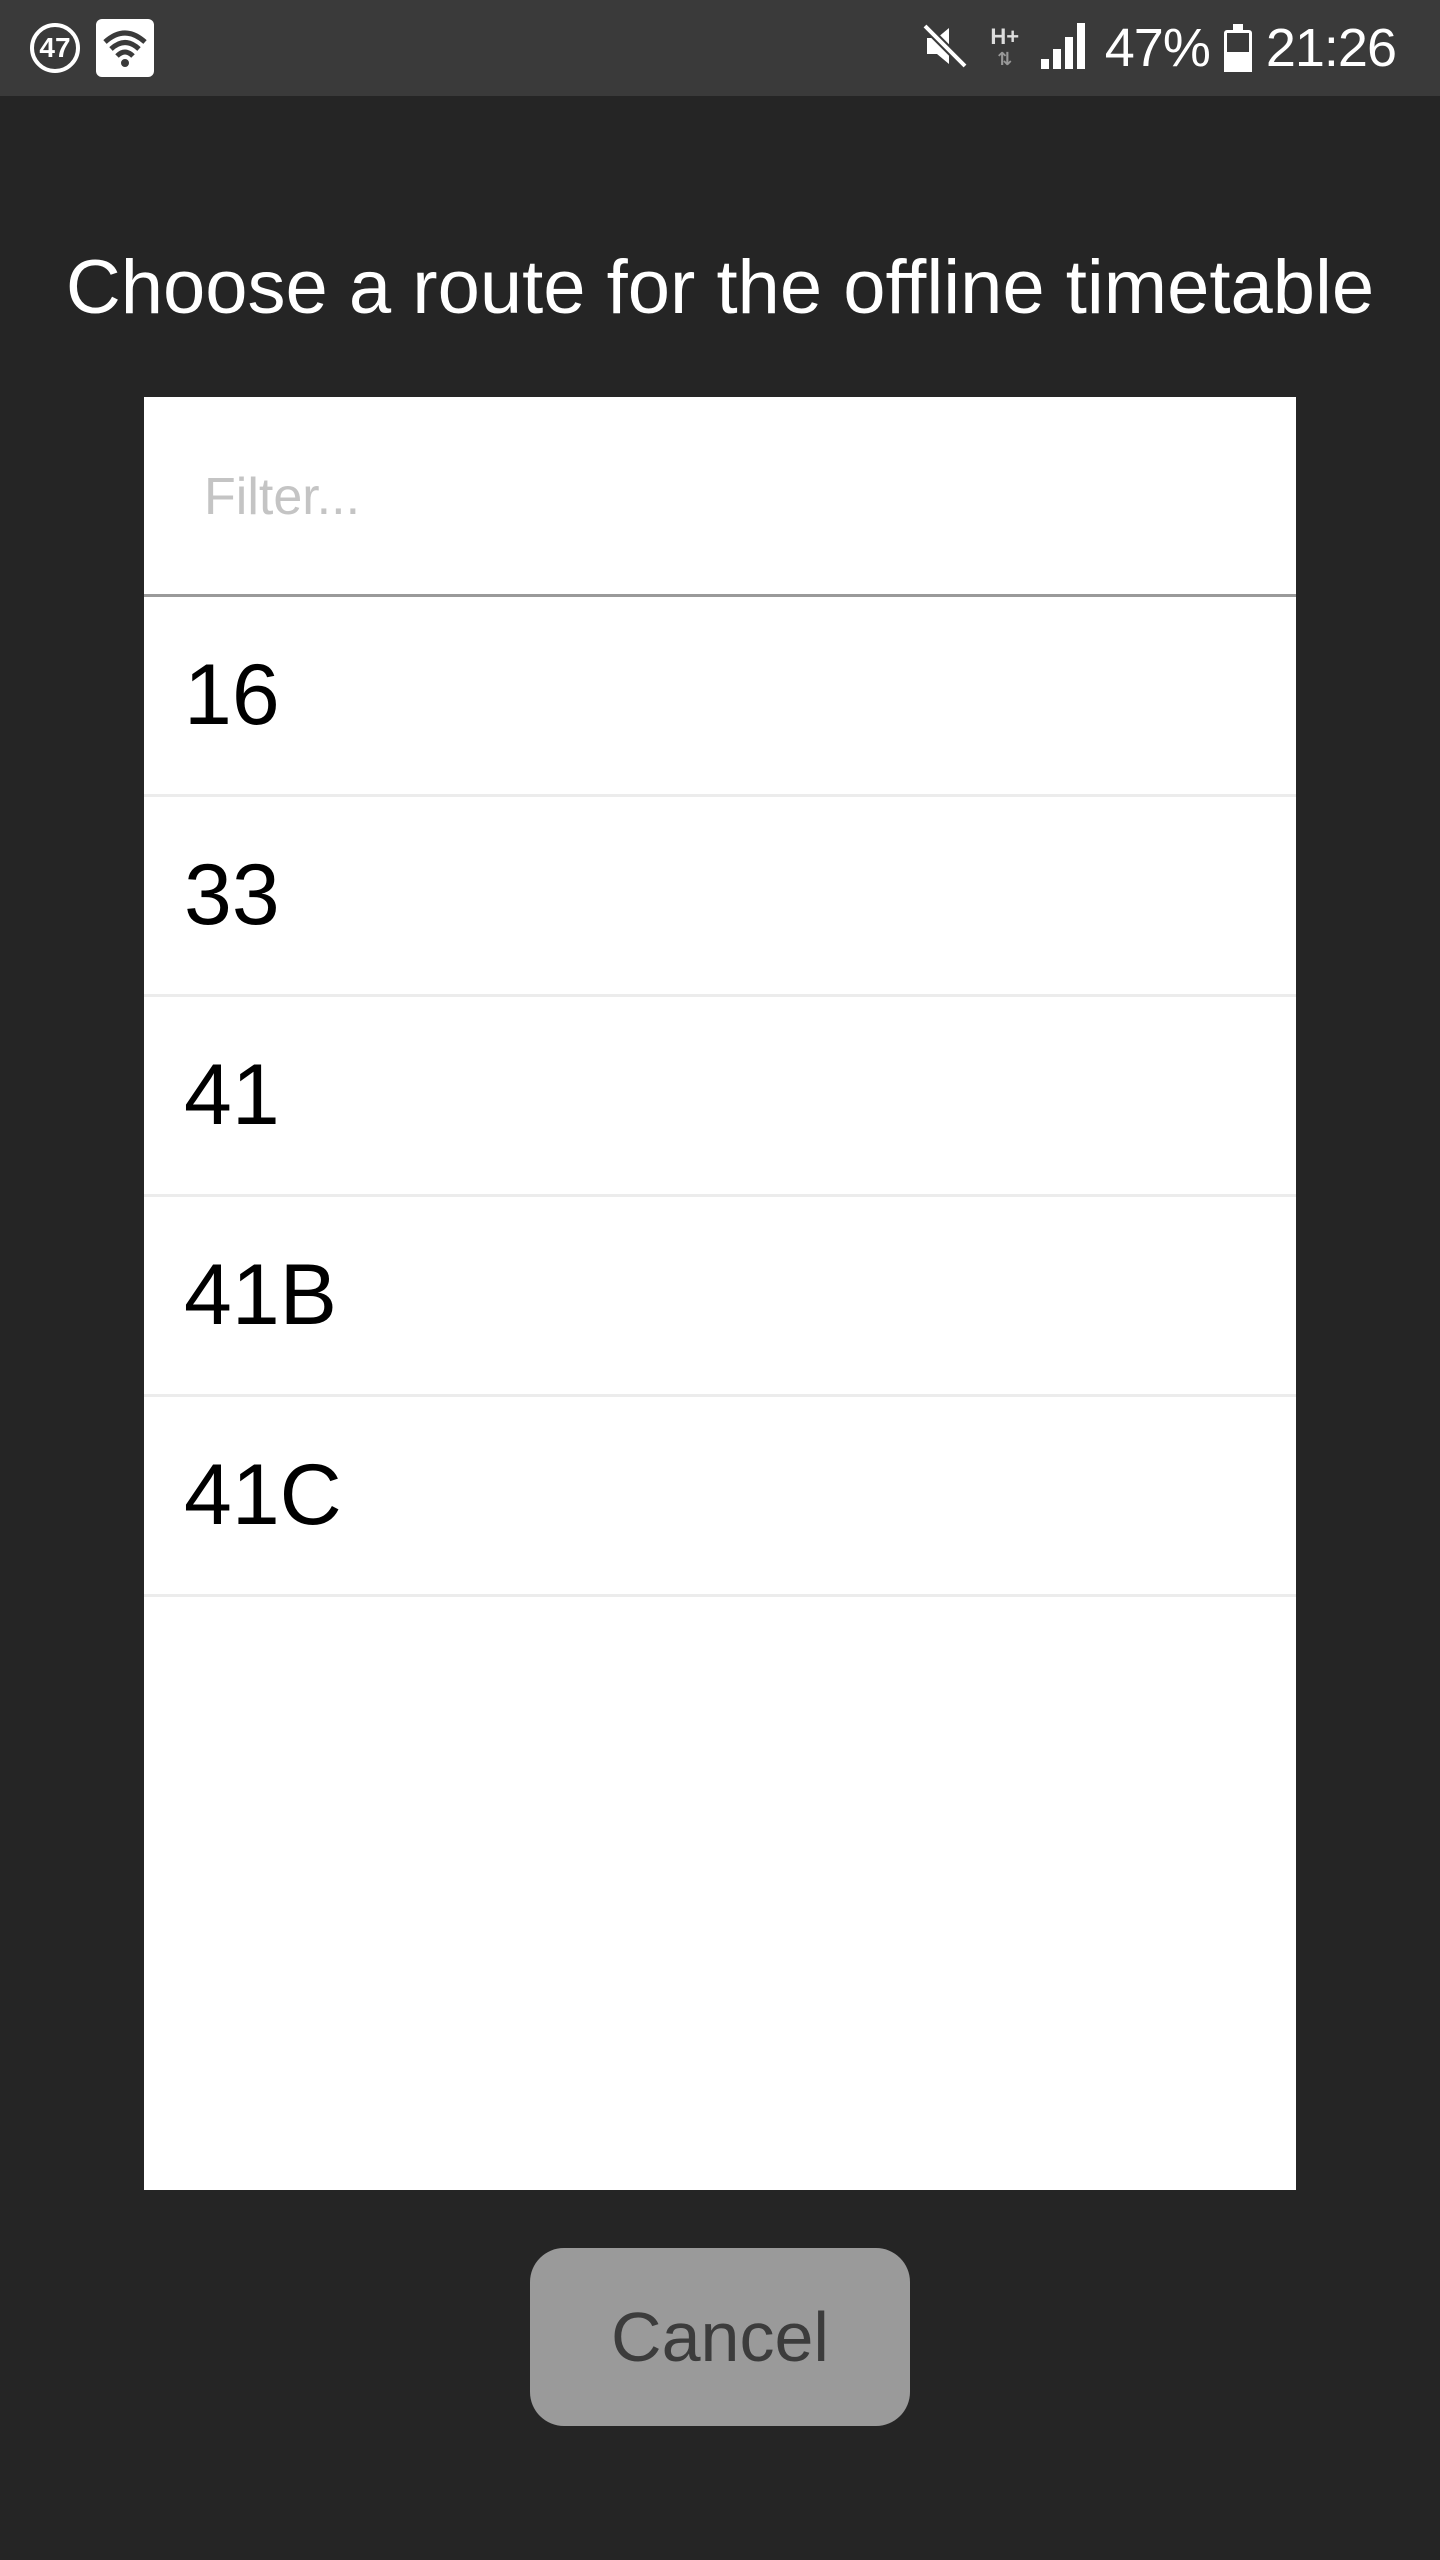 The height and width of the screenshot is (2560, 1440). Describe the element at coordinates (720, 1497) in the screenshot. I see `route-item-41c: 41C` at that location.